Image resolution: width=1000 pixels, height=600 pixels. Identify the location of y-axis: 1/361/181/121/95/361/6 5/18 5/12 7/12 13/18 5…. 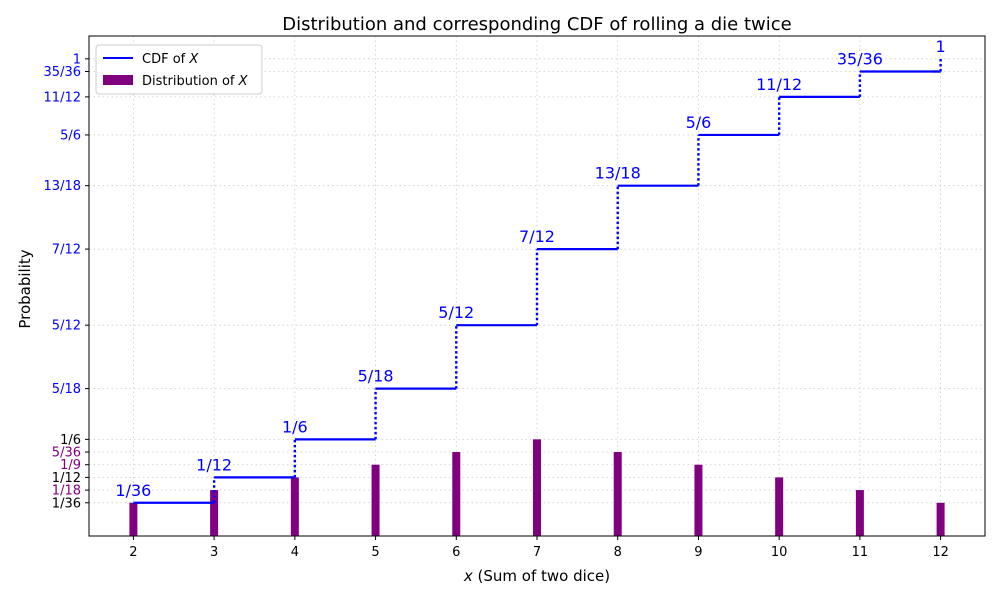
(66, 281).